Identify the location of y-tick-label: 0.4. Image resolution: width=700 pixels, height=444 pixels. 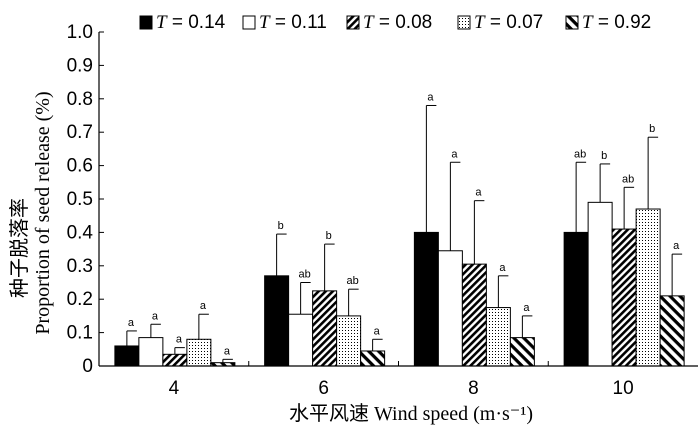
(80, 232).